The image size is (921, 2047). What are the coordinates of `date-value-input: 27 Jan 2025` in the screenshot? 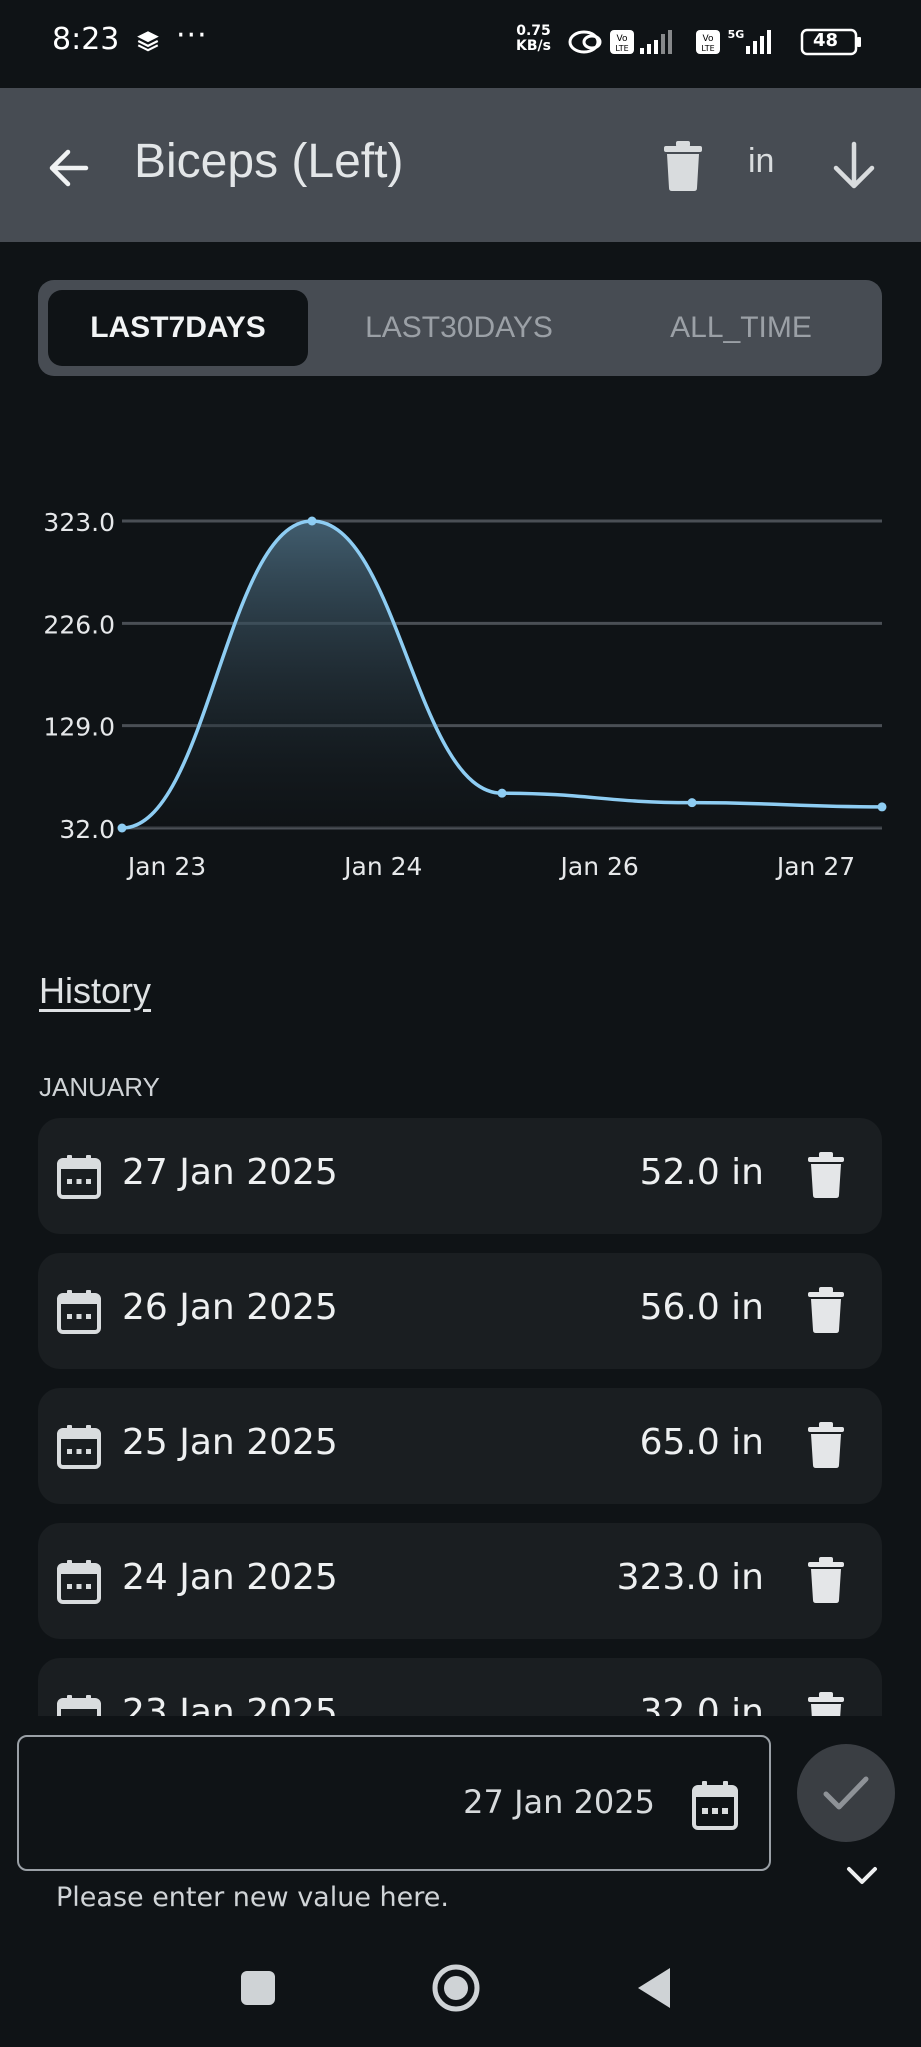 It's located at (394, 1803).